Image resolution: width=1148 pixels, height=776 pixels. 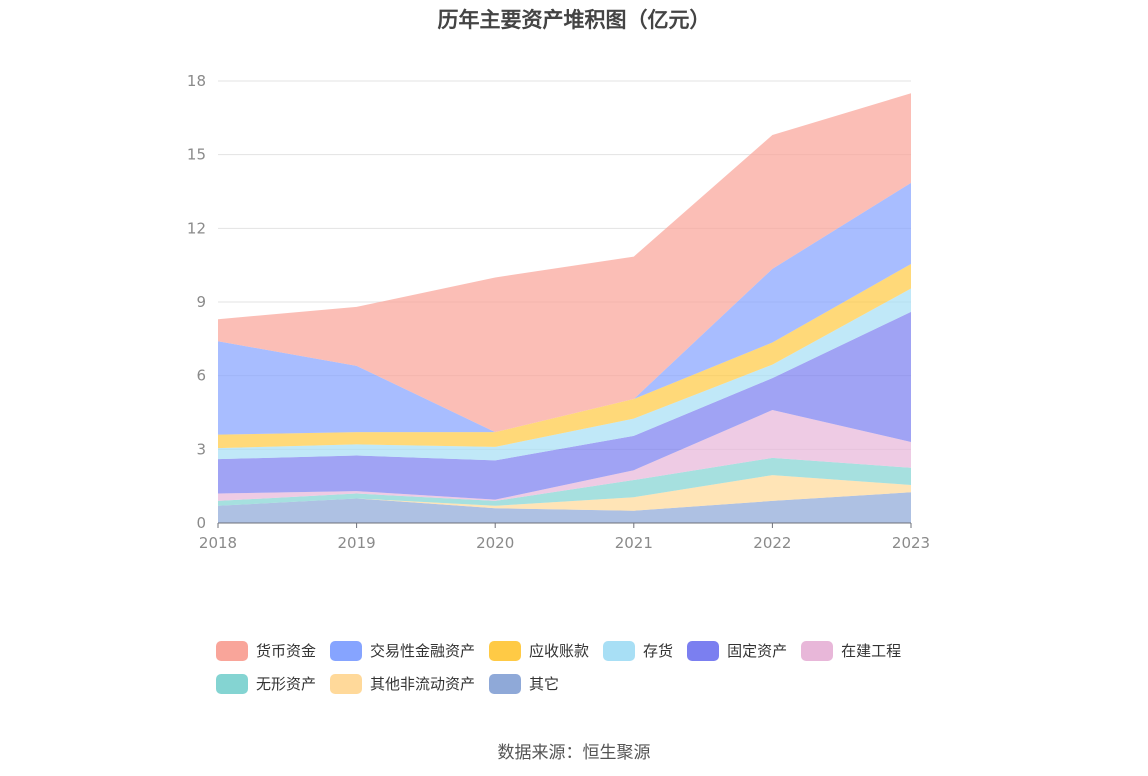 What do you see at coordinates (544, 684) in the screenshot?
I see `legend-label: 其它` at bounding box center [544, 684].